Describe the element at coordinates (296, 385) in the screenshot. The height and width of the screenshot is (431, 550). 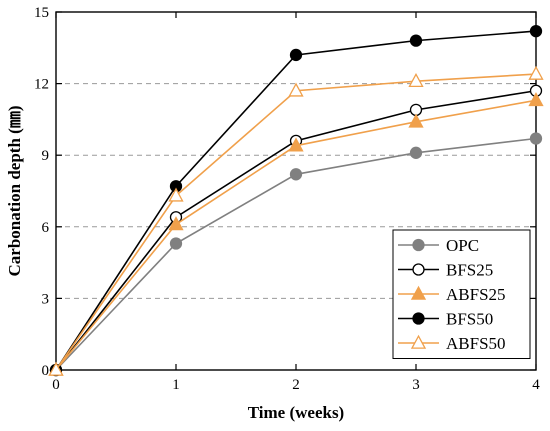
I see `x-tick-label: 2` at that location.